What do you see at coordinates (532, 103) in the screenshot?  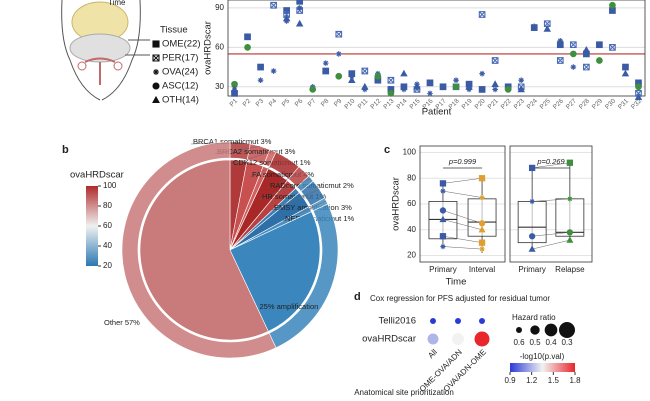 I see `x-tick-label: P24` at bounding box center [532, 103].